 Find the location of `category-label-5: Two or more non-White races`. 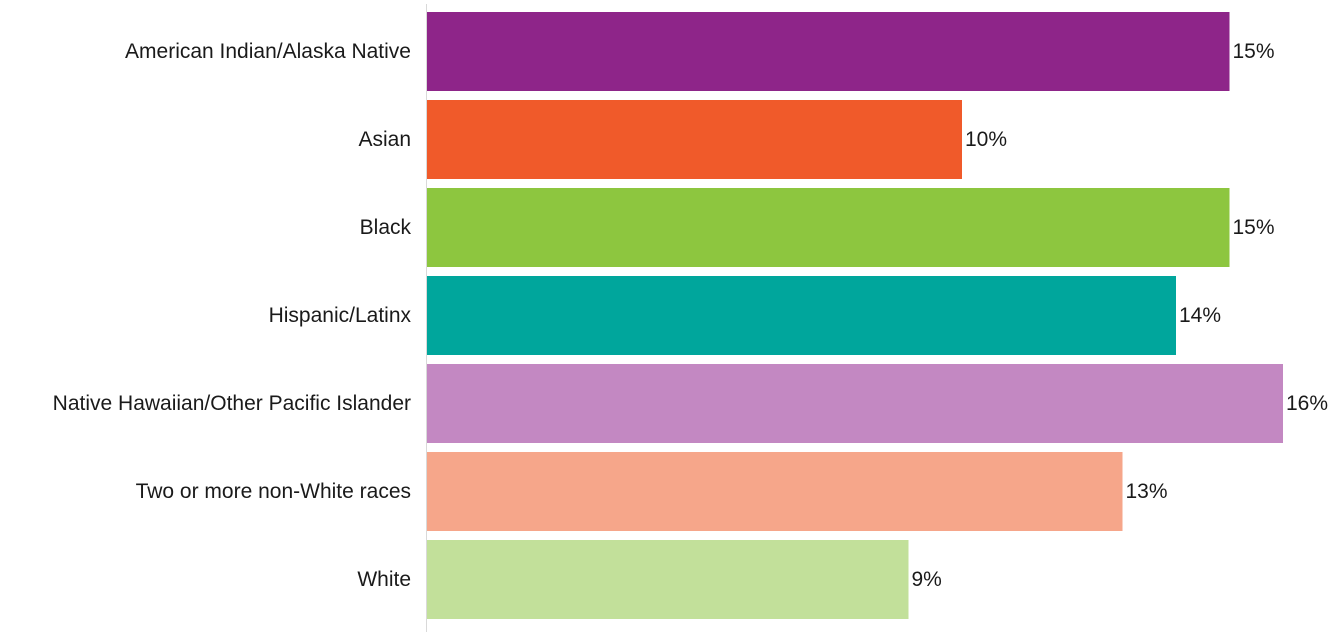

category-label-5: Two or more non-White races is located at coordinates (273, 491).